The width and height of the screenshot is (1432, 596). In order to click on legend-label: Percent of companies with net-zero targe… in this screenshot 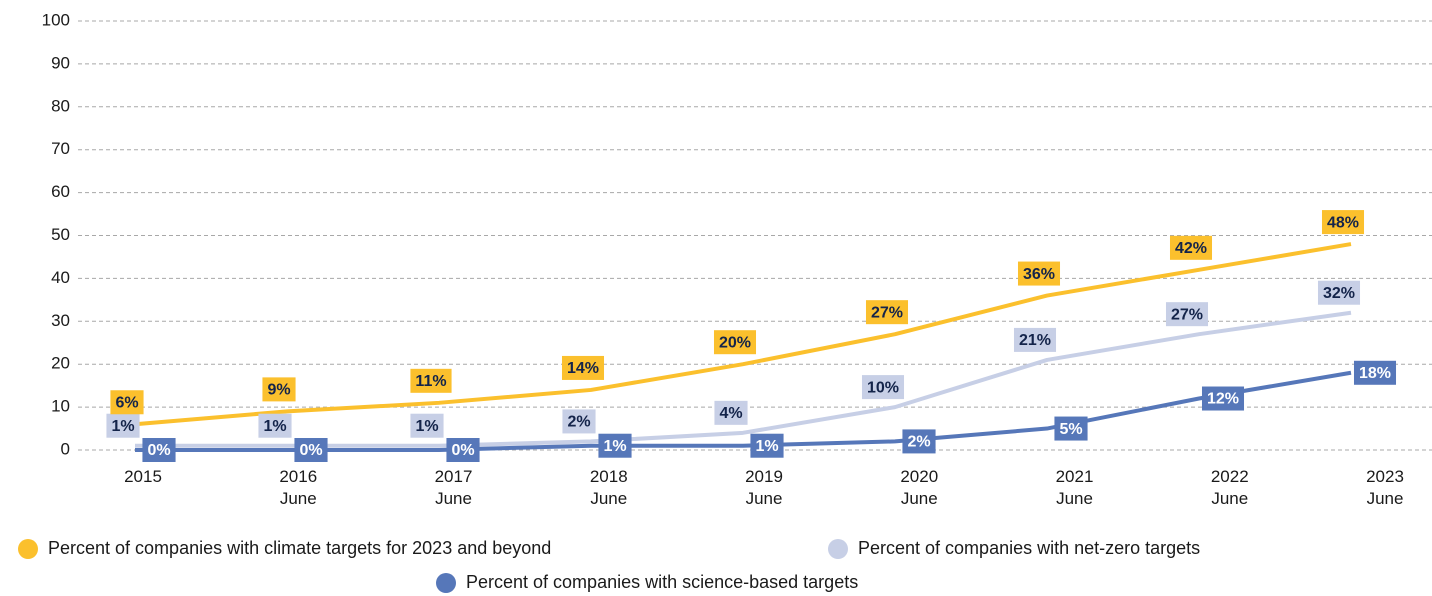, I will do `click(1029, 548)`.